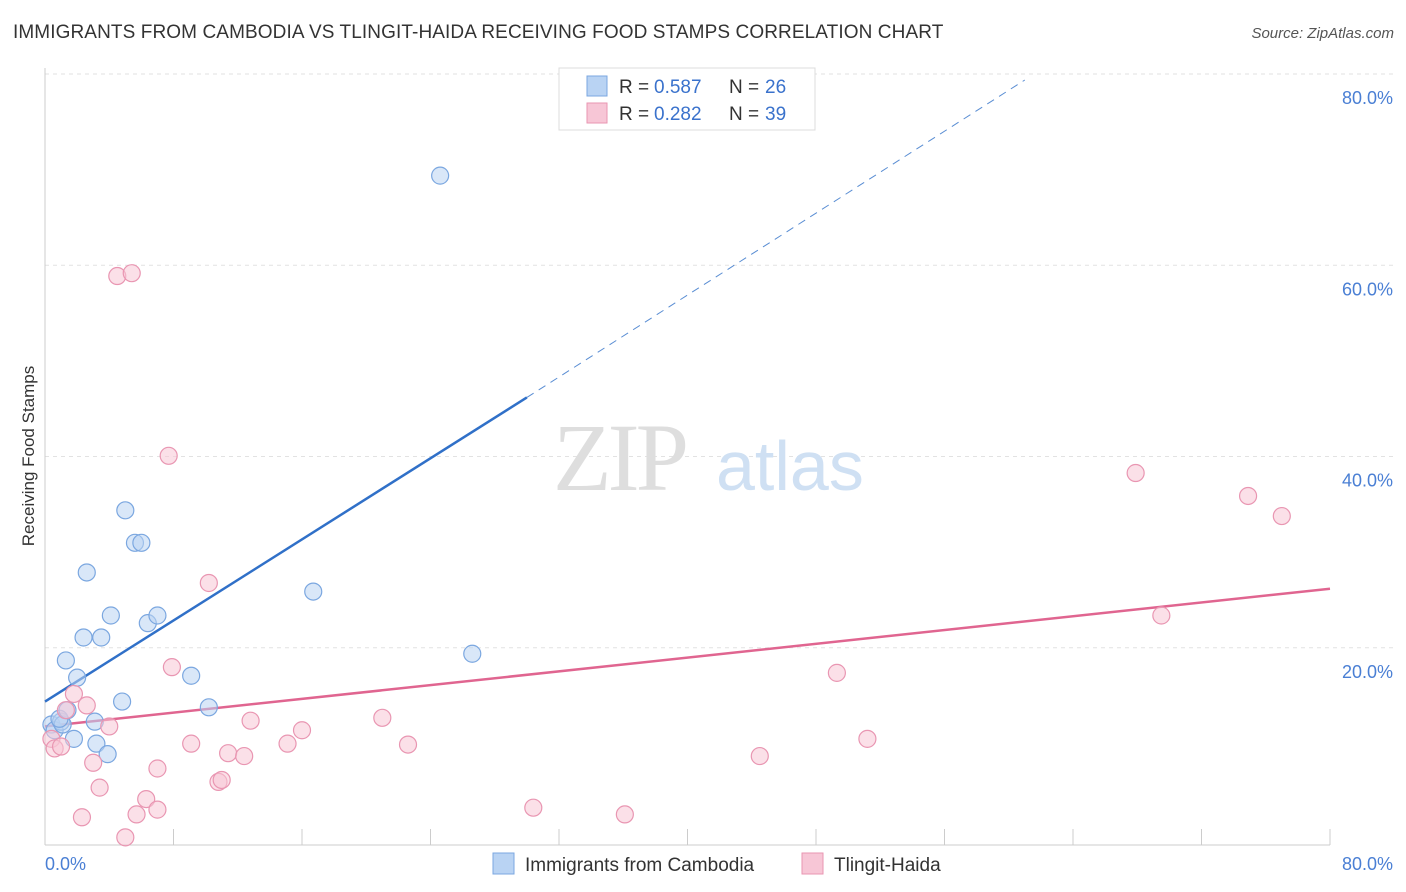  What do you see at coordinates (678, 87) in the screenshot?
I see `legend-r-value-1: 0.587` at bounding box center [678, 87].